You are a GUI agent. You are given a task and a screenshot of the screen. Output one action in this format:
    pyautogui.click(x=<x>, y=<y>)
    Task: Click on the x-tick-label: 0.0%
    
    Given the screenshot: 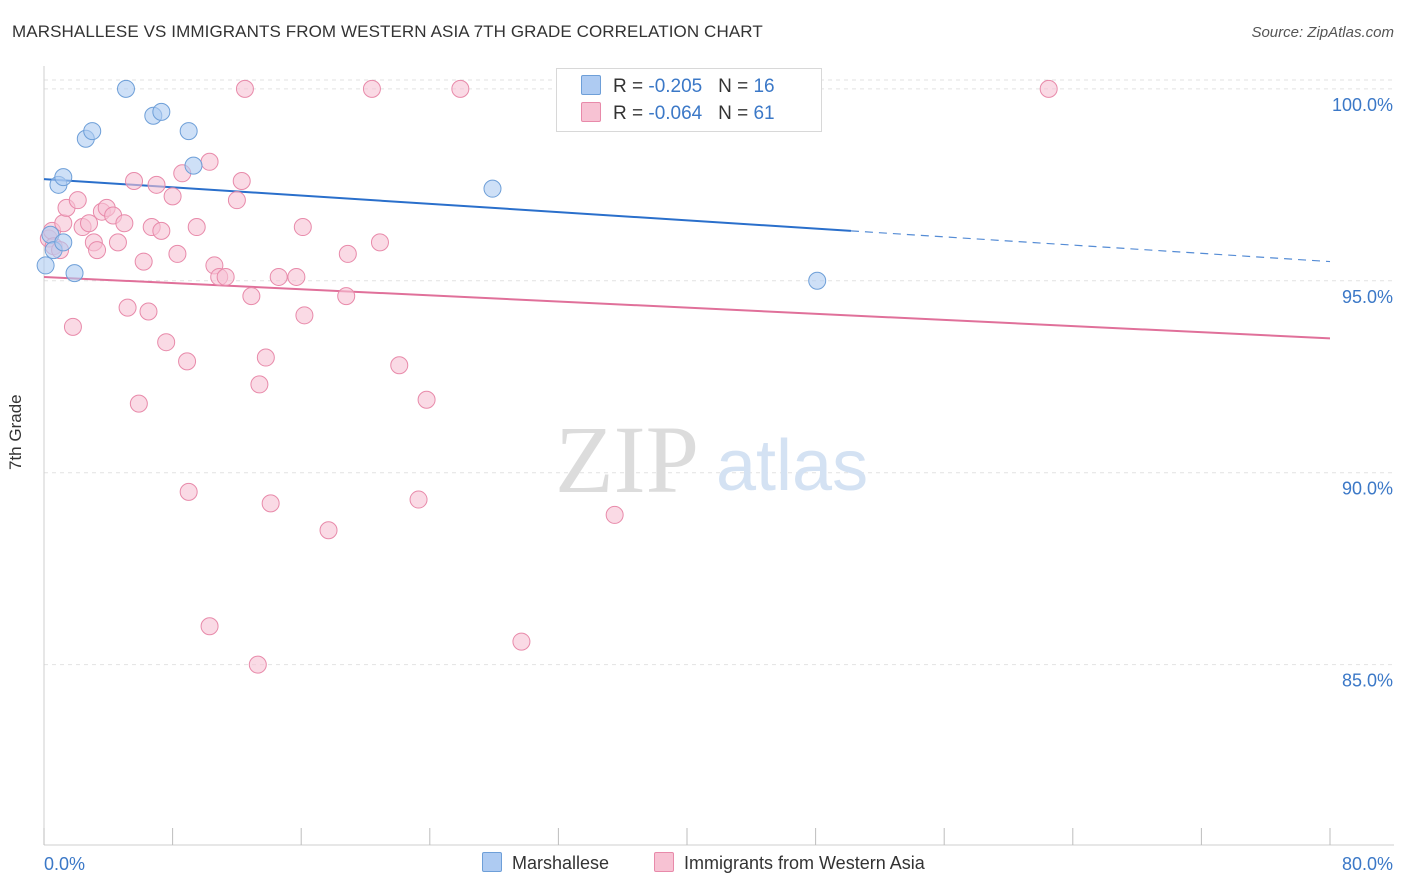 What is the action you would take?
    pyautogui.click(x=64, y=864)
    